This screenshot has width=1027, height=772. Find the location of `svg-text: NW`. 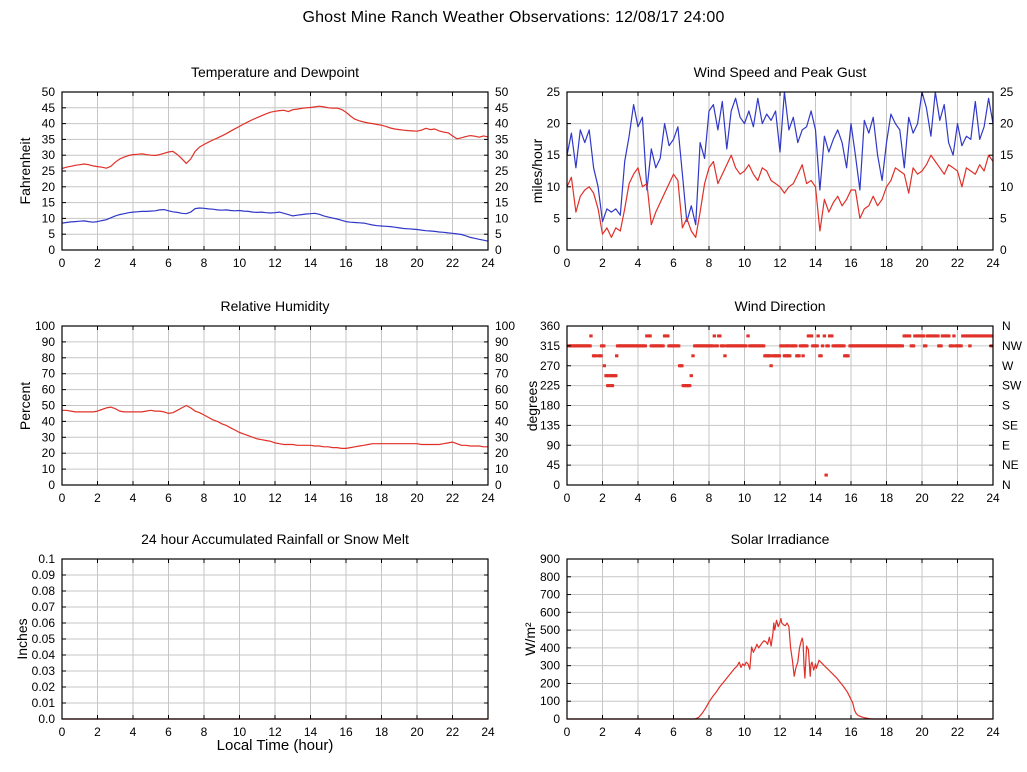

svg-text: NW is located at coordinates (1012, 346).